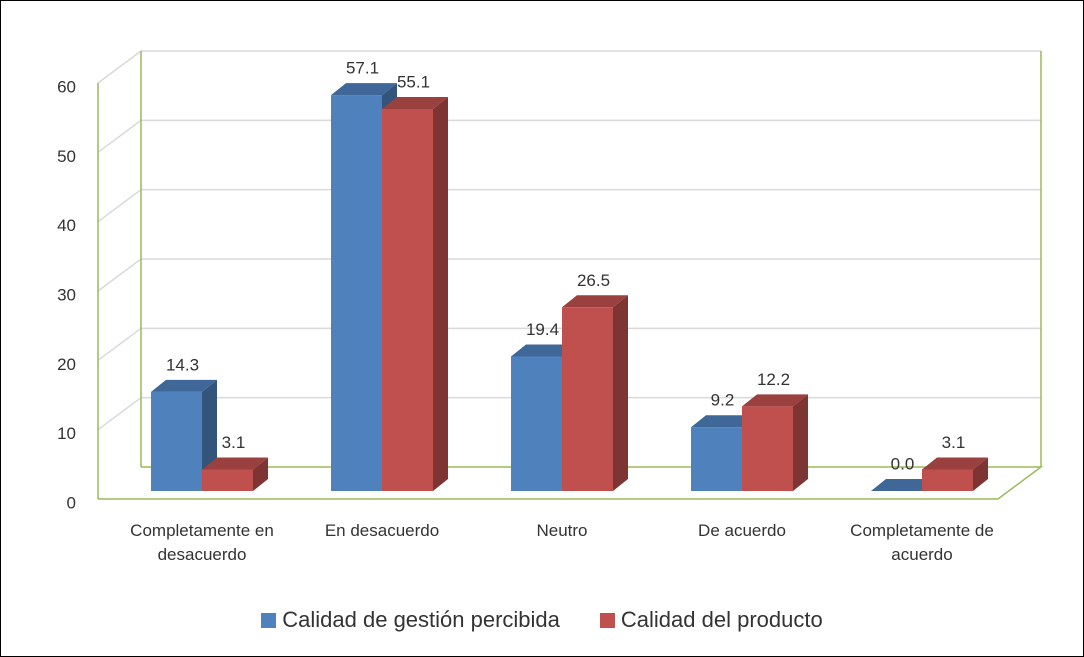 The image size is (1084, 657). I want to click on value-label: 12.2, so click(773, 379).